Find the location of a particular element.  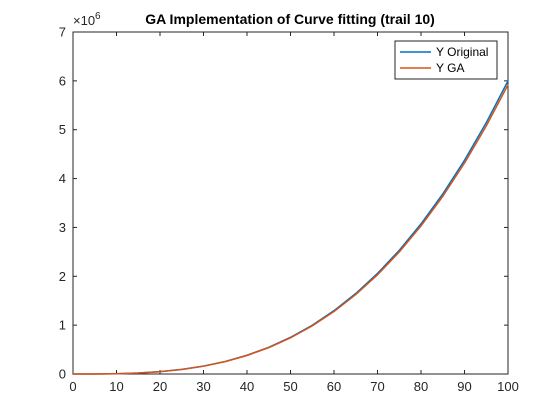

y-tick-label: 5 is located at coordinates (62, 129).